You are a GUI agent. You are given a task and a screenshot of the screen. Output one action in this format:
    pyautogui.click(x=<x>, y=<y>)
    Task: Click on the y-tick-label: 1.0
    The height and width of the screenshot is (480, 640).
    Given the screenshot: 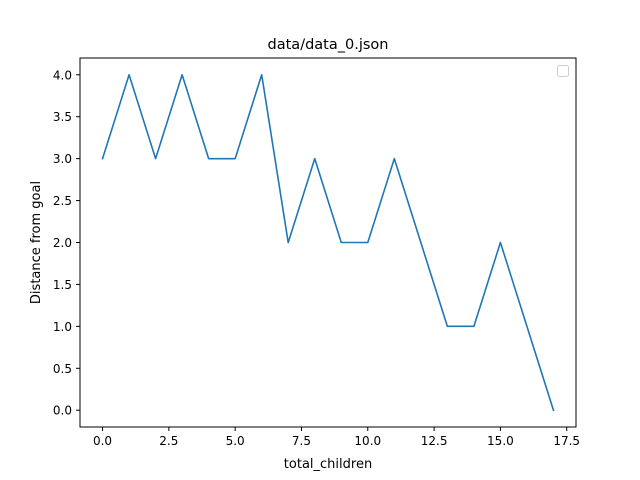 What is the action you would take?
    pyautogui.click(x=62, y=327)
    